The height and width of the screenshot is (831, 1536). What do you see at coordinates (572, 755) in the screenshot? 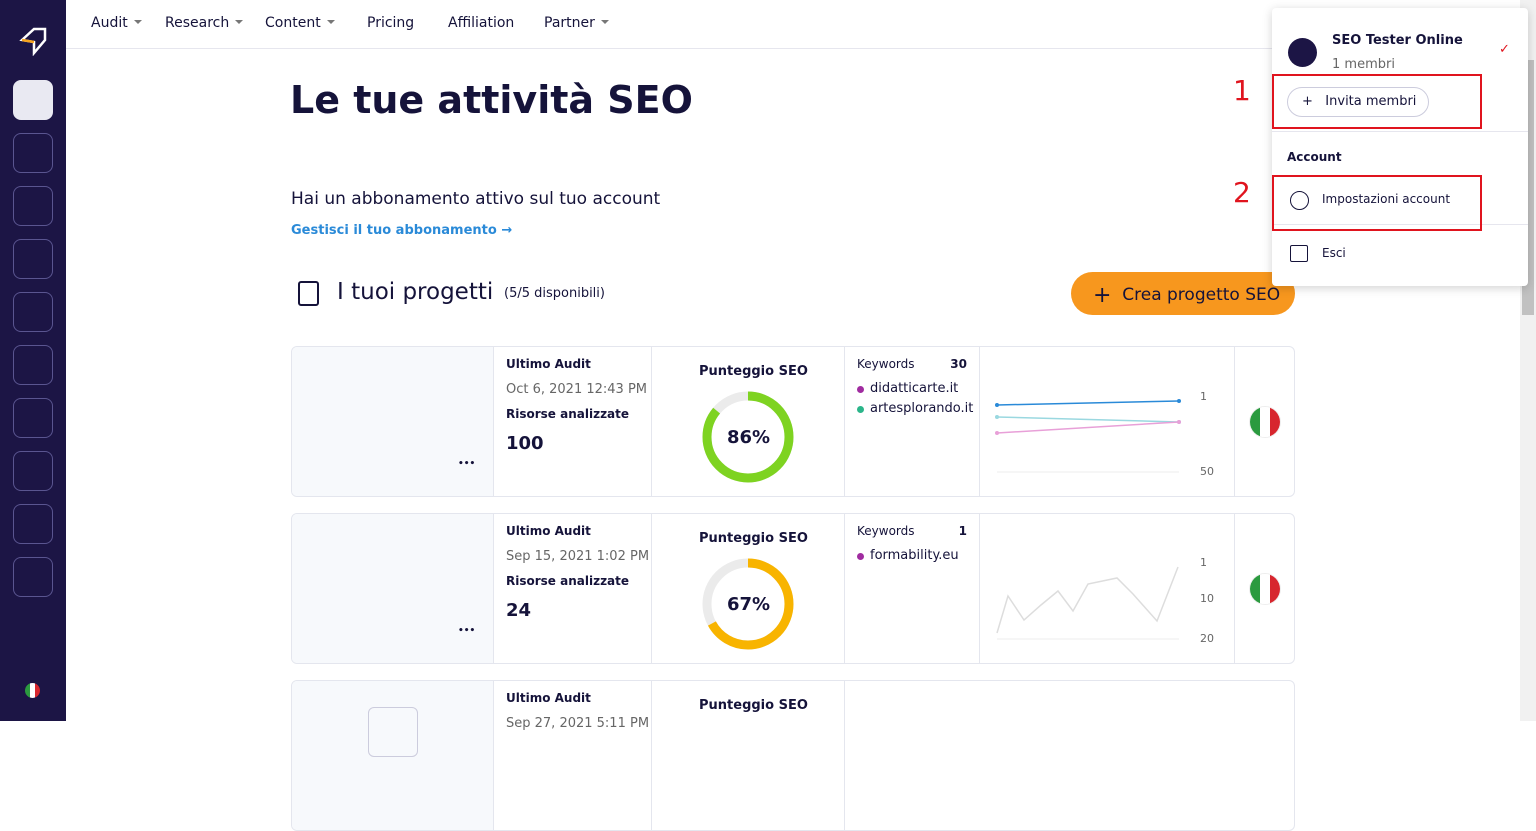
I see `audit-column: Ultimo Audit Sep 27, 2021 5:11 PM` at bounding box center [572, 755].